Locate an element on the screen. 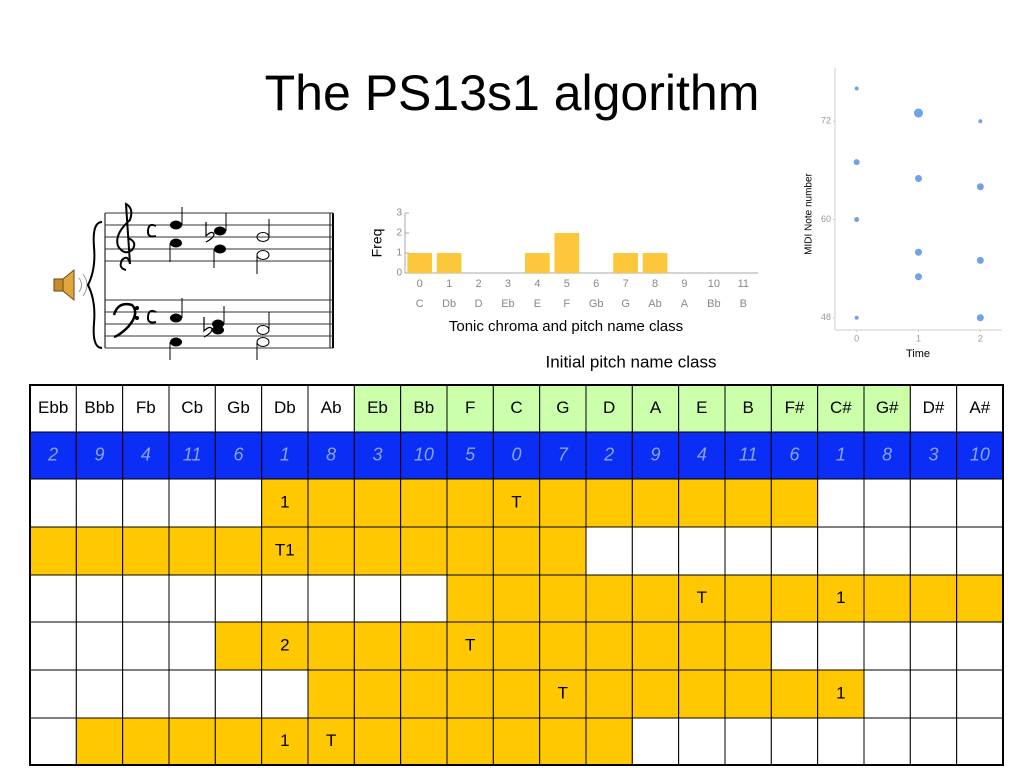 The image size is (1024, 768). x-tick-label: 9 is located at coordinates (684, 284).